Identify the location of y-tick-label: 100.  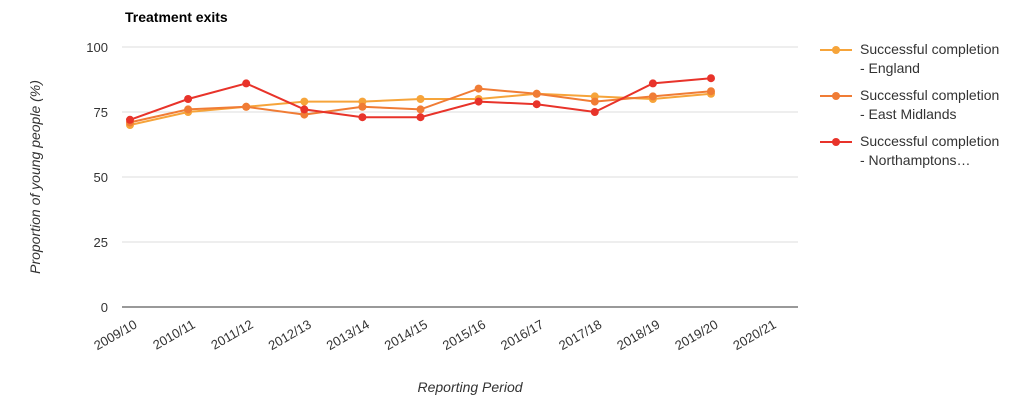
(97, 47).